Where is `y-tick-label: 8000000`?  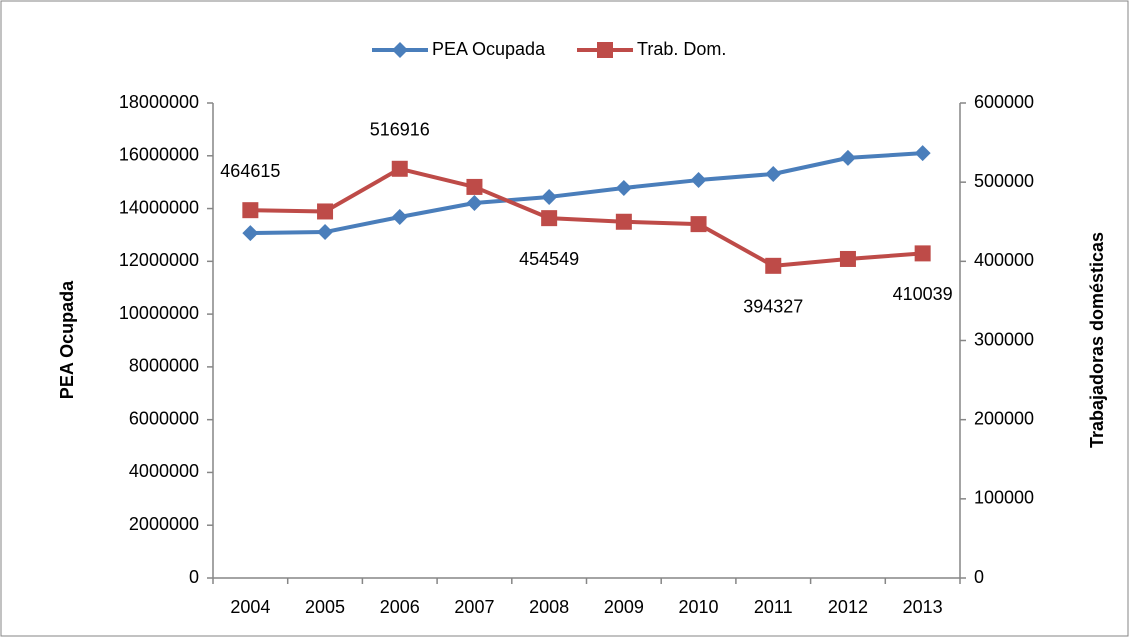 y-tick-label: 8000000 is located at coordinates (164, 366).